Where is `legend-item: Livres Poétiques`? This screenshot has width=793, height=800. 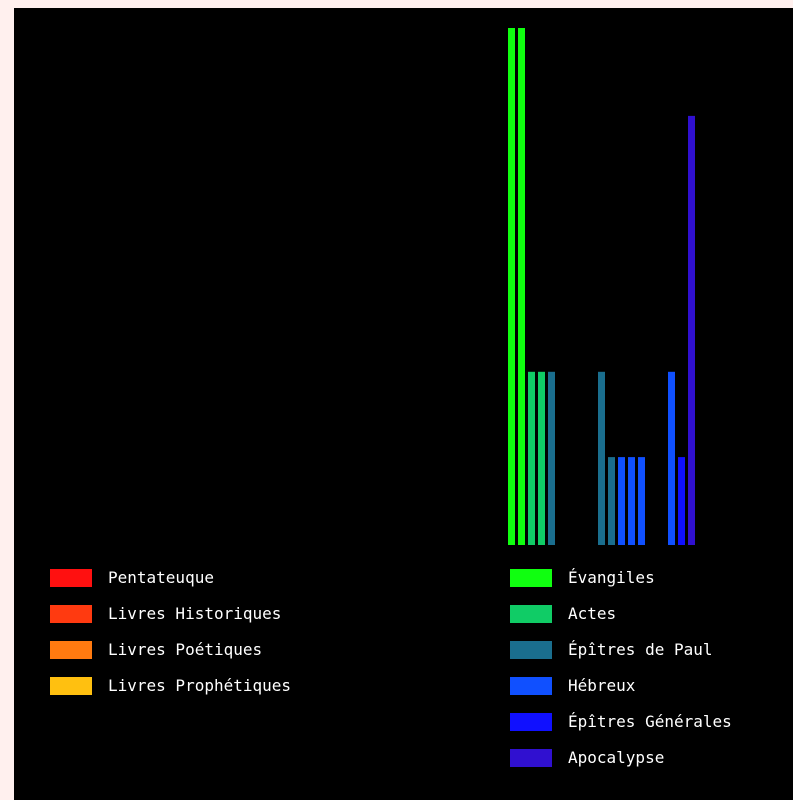 legend-item: Livres Poétiques is located at coordinates (156, 649).